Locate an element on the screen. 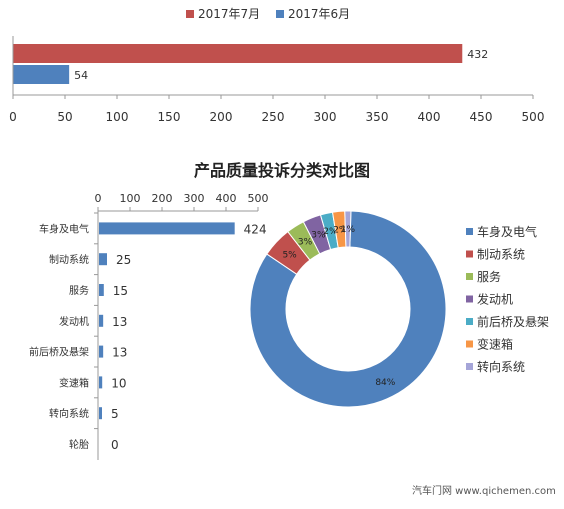  bar-july is located at coordinates (238, 53).